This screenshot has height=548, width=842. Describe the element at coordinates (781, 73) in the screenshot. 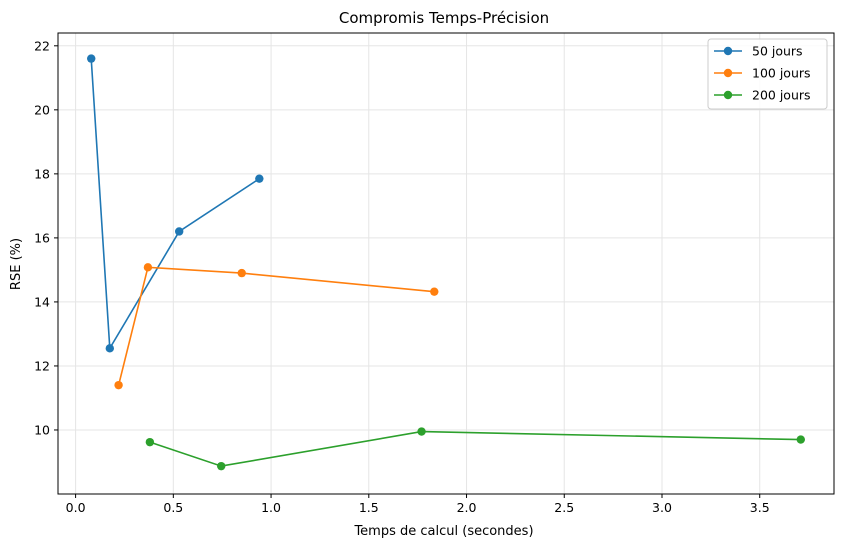

I see `legend-label: 100 jours` at that location.